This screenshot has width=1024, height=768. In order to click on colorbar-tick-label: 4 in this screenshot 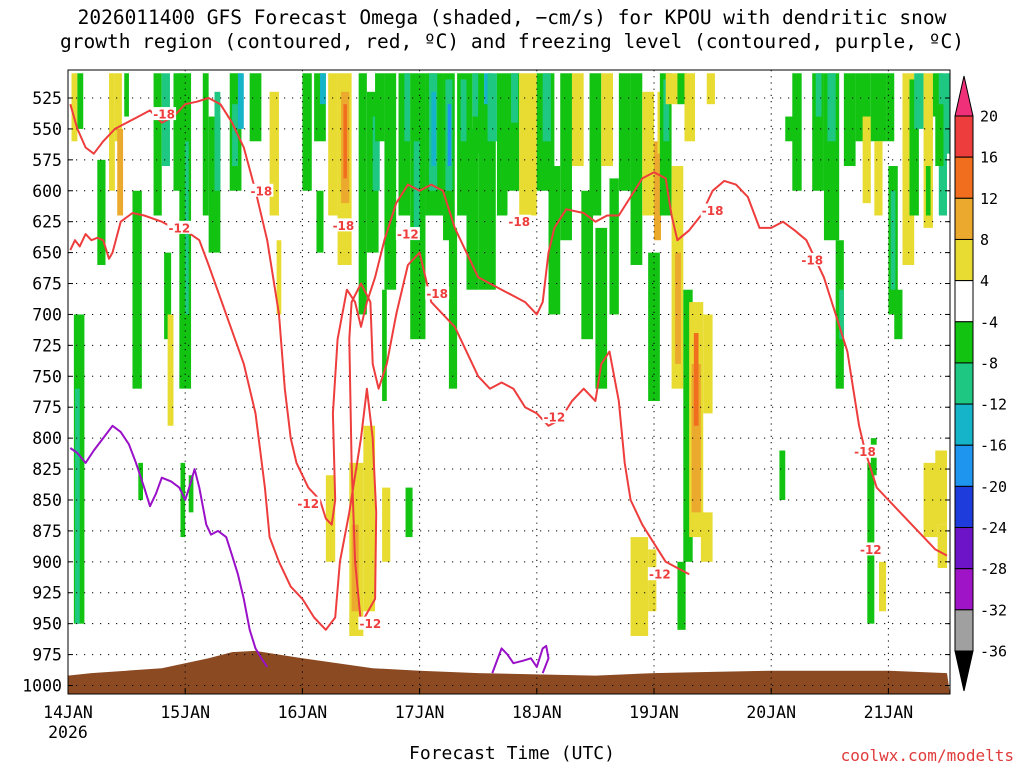, I will do `click(984, 281)`.